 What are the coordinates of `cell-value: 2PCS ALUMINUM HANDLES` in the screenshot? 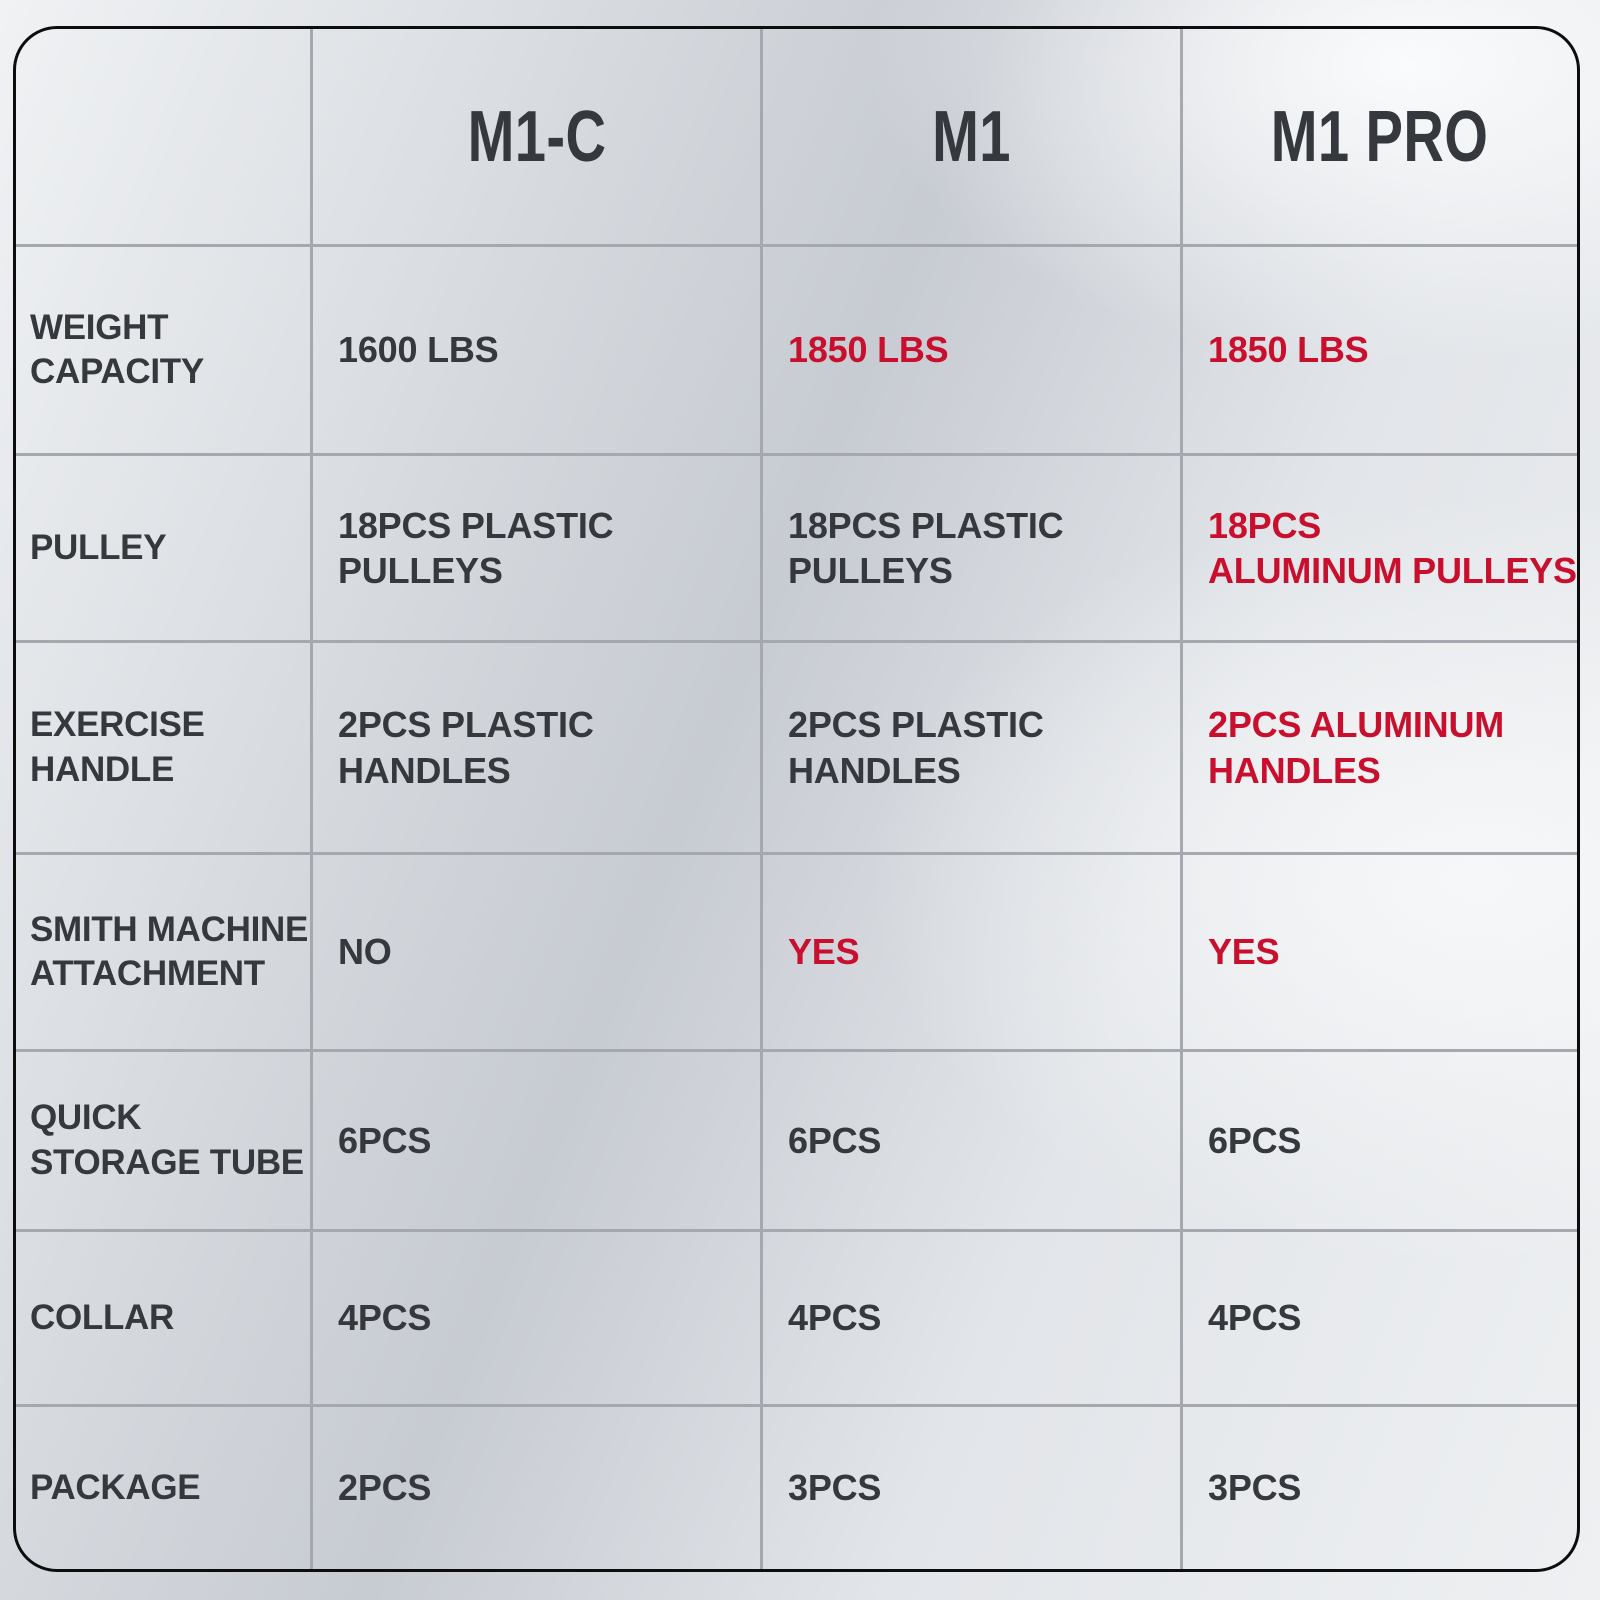 It's located at (1356, 747).